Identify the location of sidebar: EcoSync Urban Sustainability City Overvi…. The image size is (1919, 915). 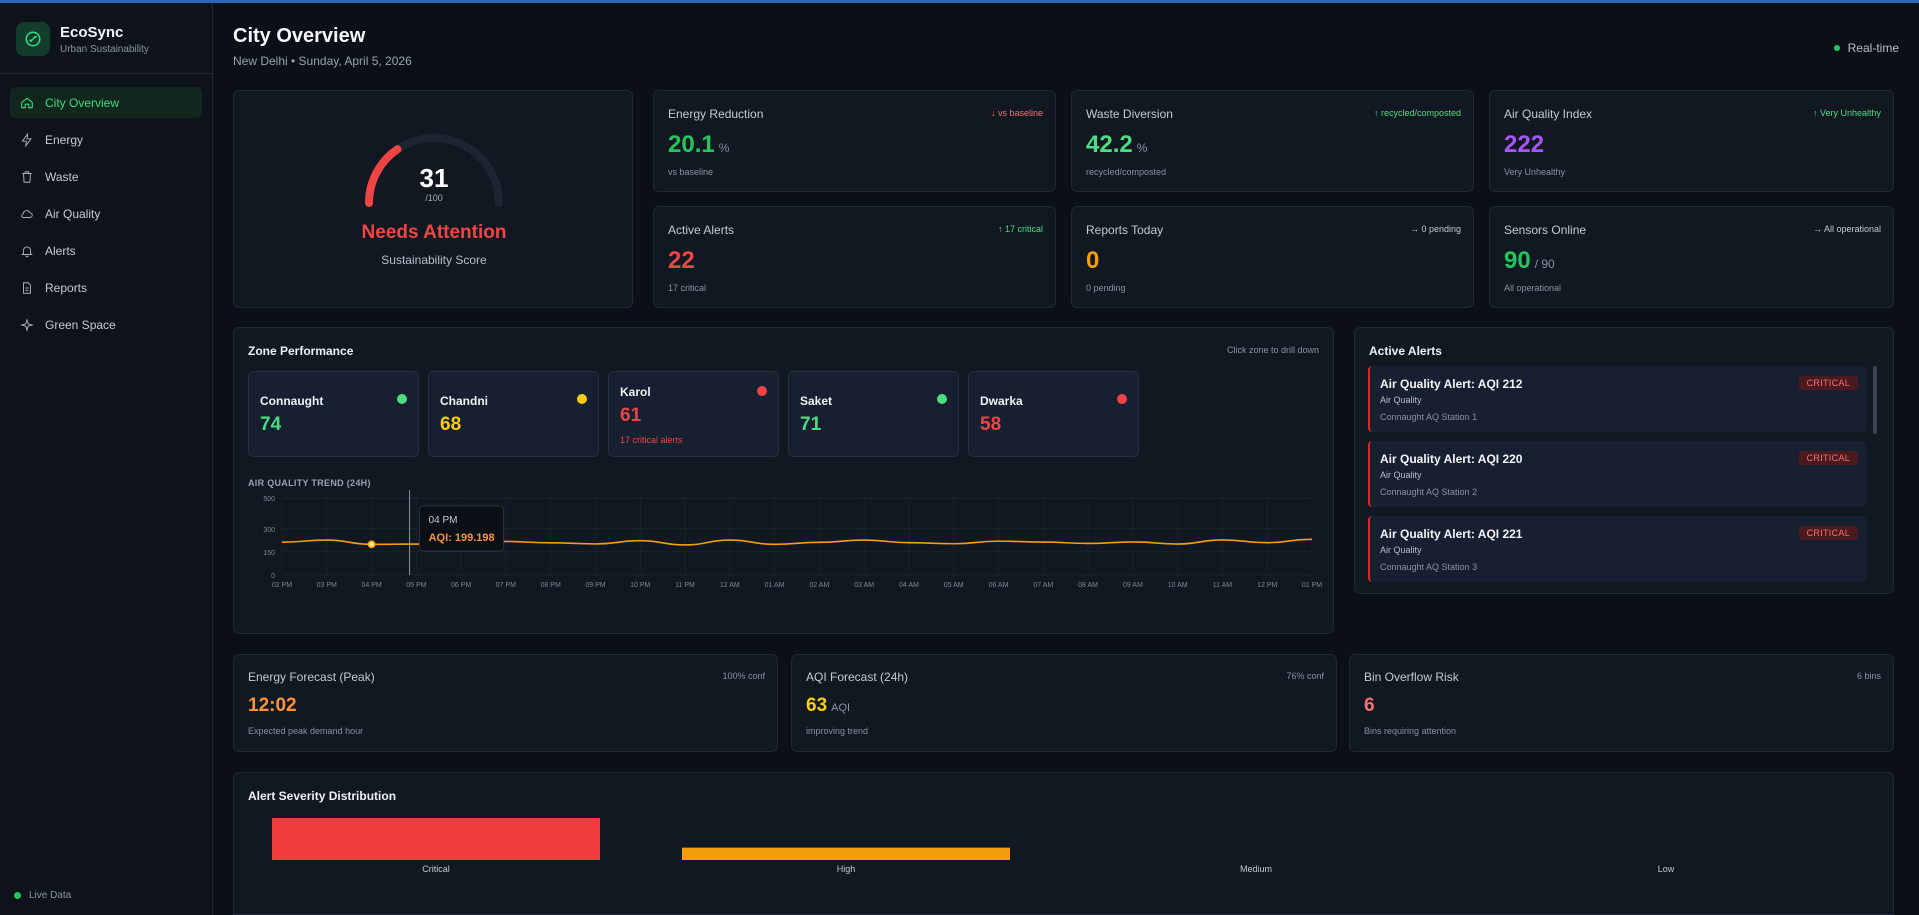
(106, 459).